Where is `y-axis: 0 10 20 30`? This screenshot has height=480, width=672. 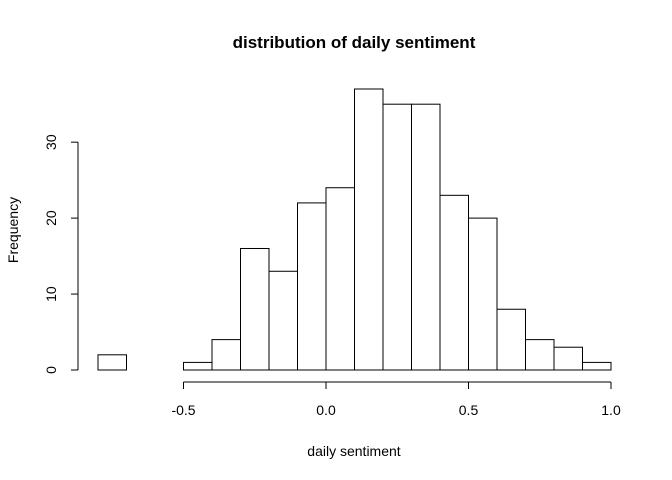
y-axis: 0 10 20 30 is located at coordinates (61, 254).